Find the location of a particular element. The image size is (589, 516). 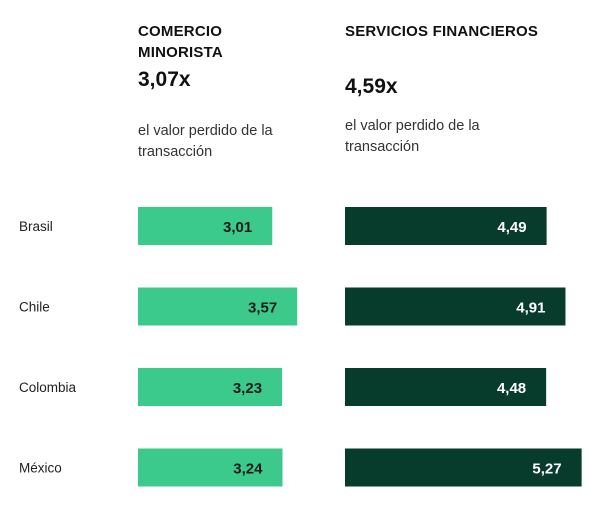

retail-multiplier: 3,07x is located at coordinates (164, 79).